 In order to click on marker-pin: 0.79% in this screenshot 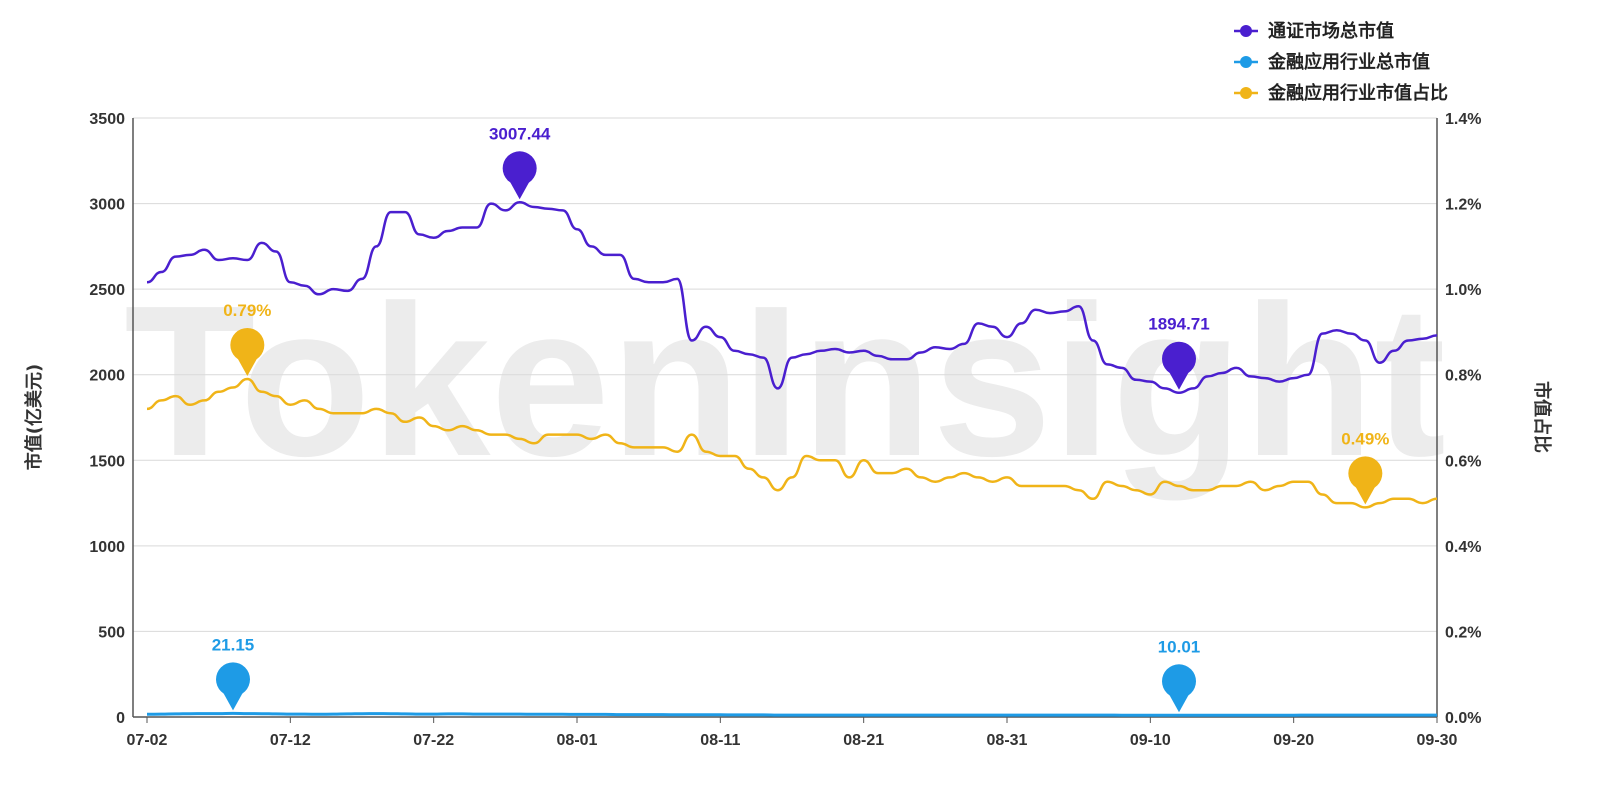, I will do `click(247, 338)`.